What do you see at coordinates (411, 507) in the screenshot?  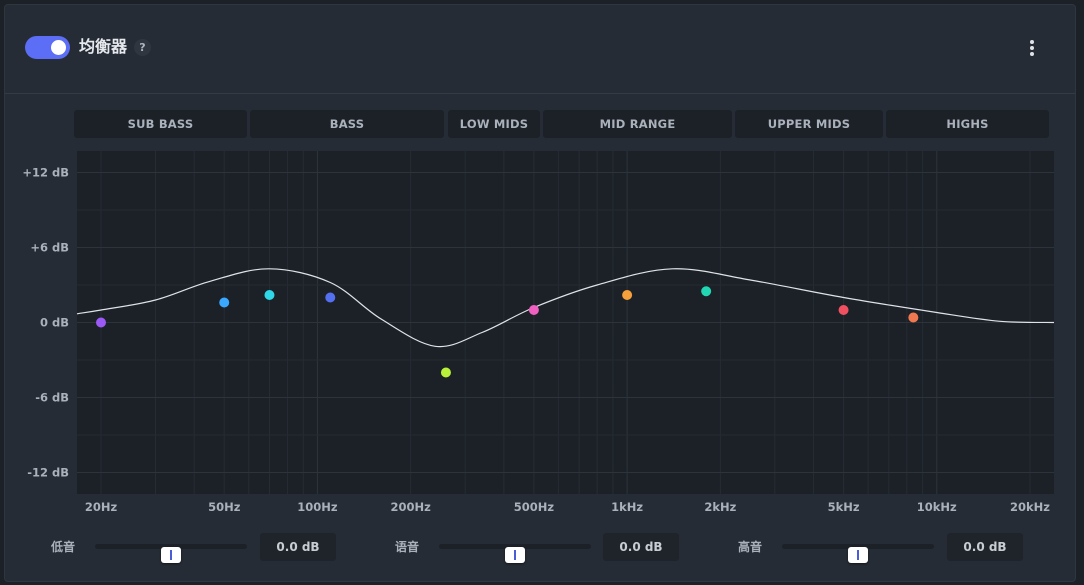 I see `x-tick-label: 200Hz` at bounding box center [411, 507].